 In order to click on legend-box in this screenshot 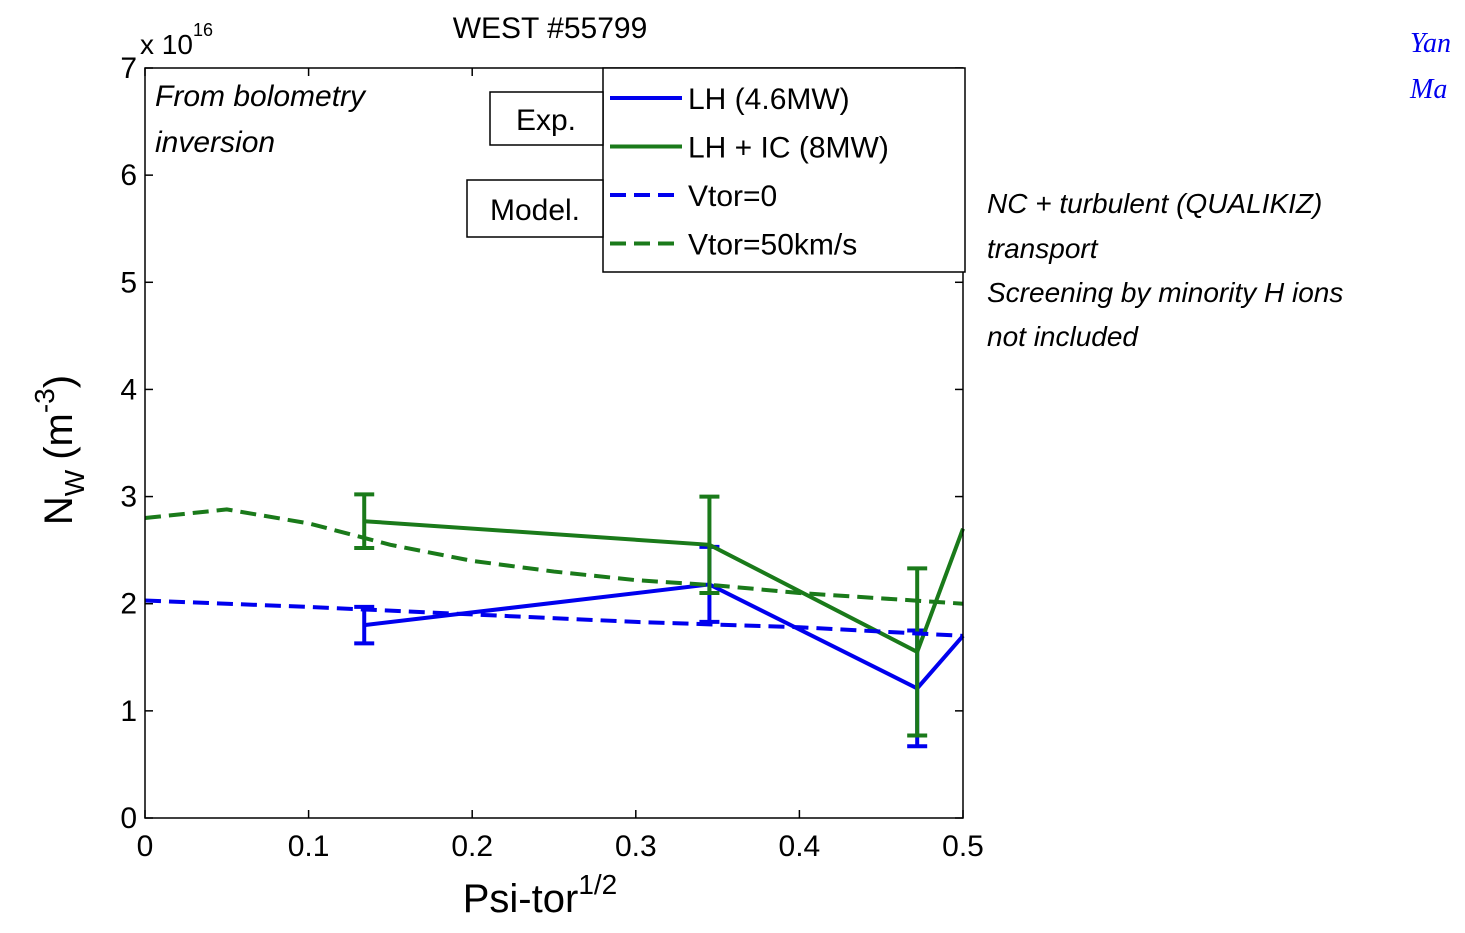, I will do `click(784, 170)`.